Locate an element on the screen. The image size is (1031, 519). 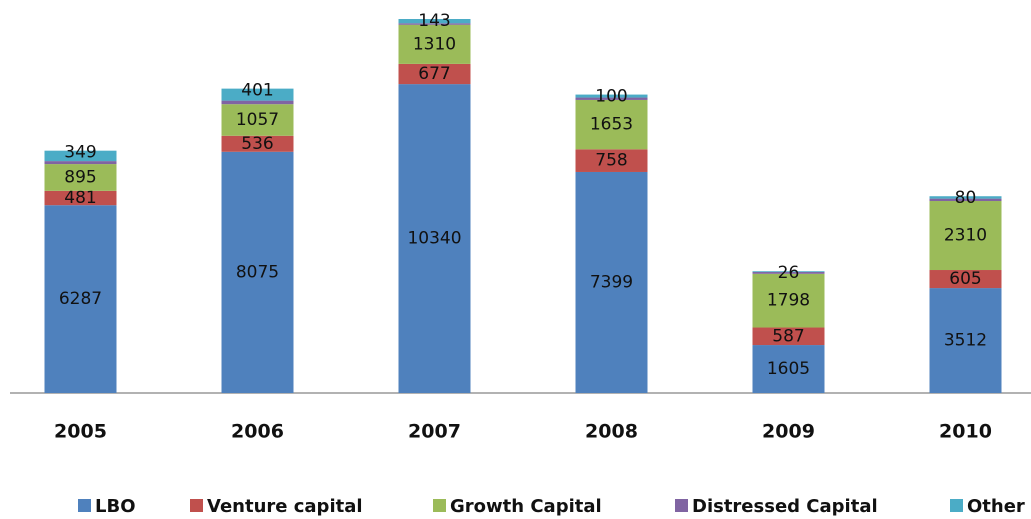
data-label: 758 is located at coordinates (611, 161).